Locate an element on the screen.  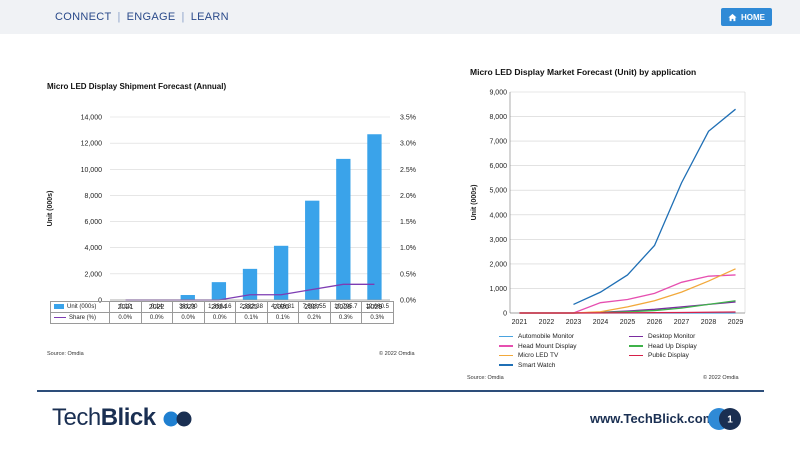
legend-item: Smart Watch is located at coordinates (527, 365).